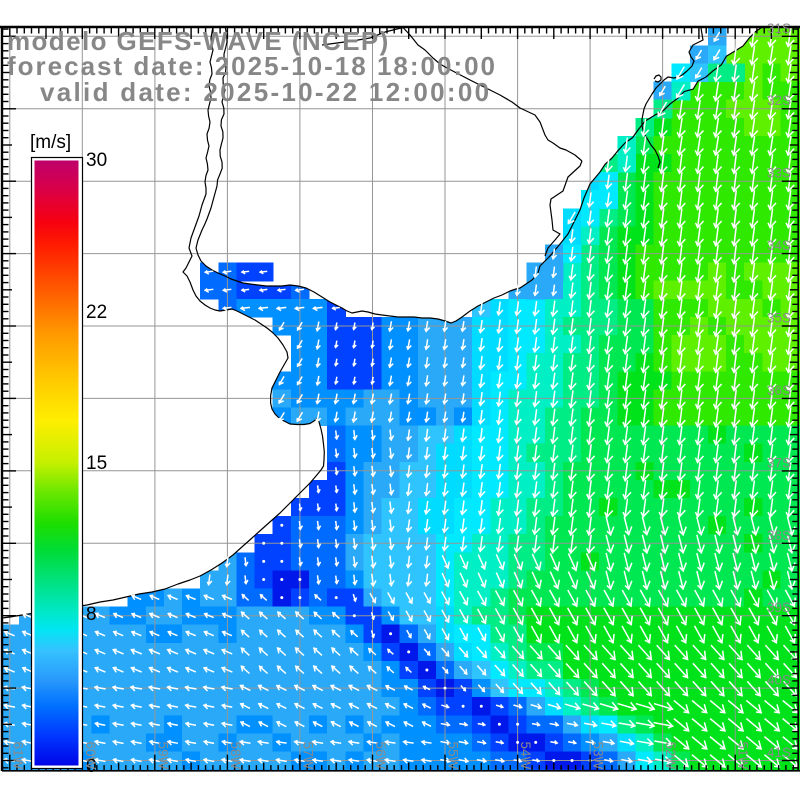  Describe the element at coordinates (307, 756) in the screenshot. I see `svg-text: 57W` at that location.